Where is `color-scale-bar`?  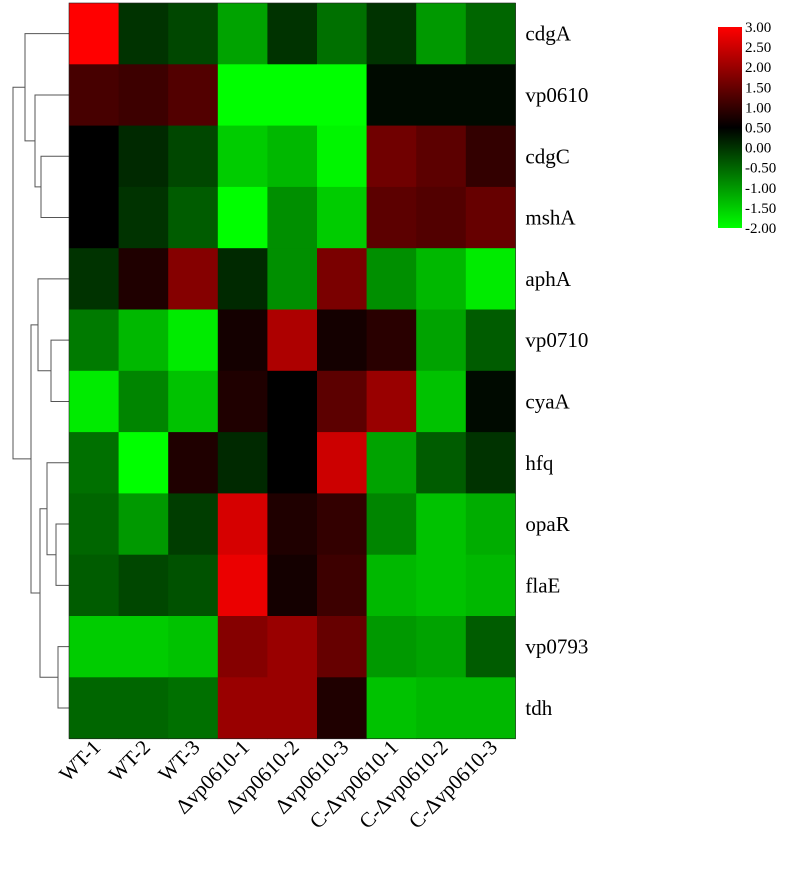
color-scale-bar is located at coordinates (730, 127).